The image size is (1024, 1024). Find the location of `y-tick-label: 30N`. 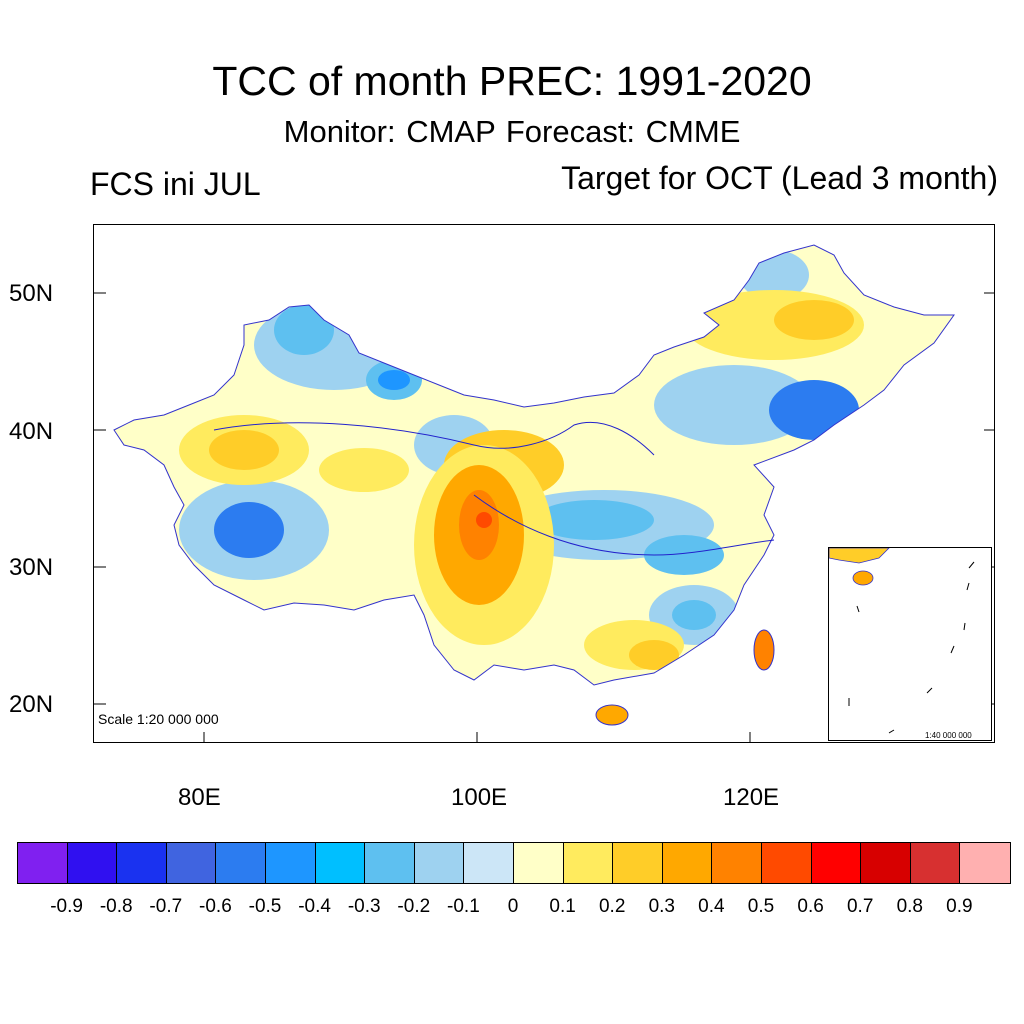

y-tick-label: 30N is located at coordinates (31, 567).